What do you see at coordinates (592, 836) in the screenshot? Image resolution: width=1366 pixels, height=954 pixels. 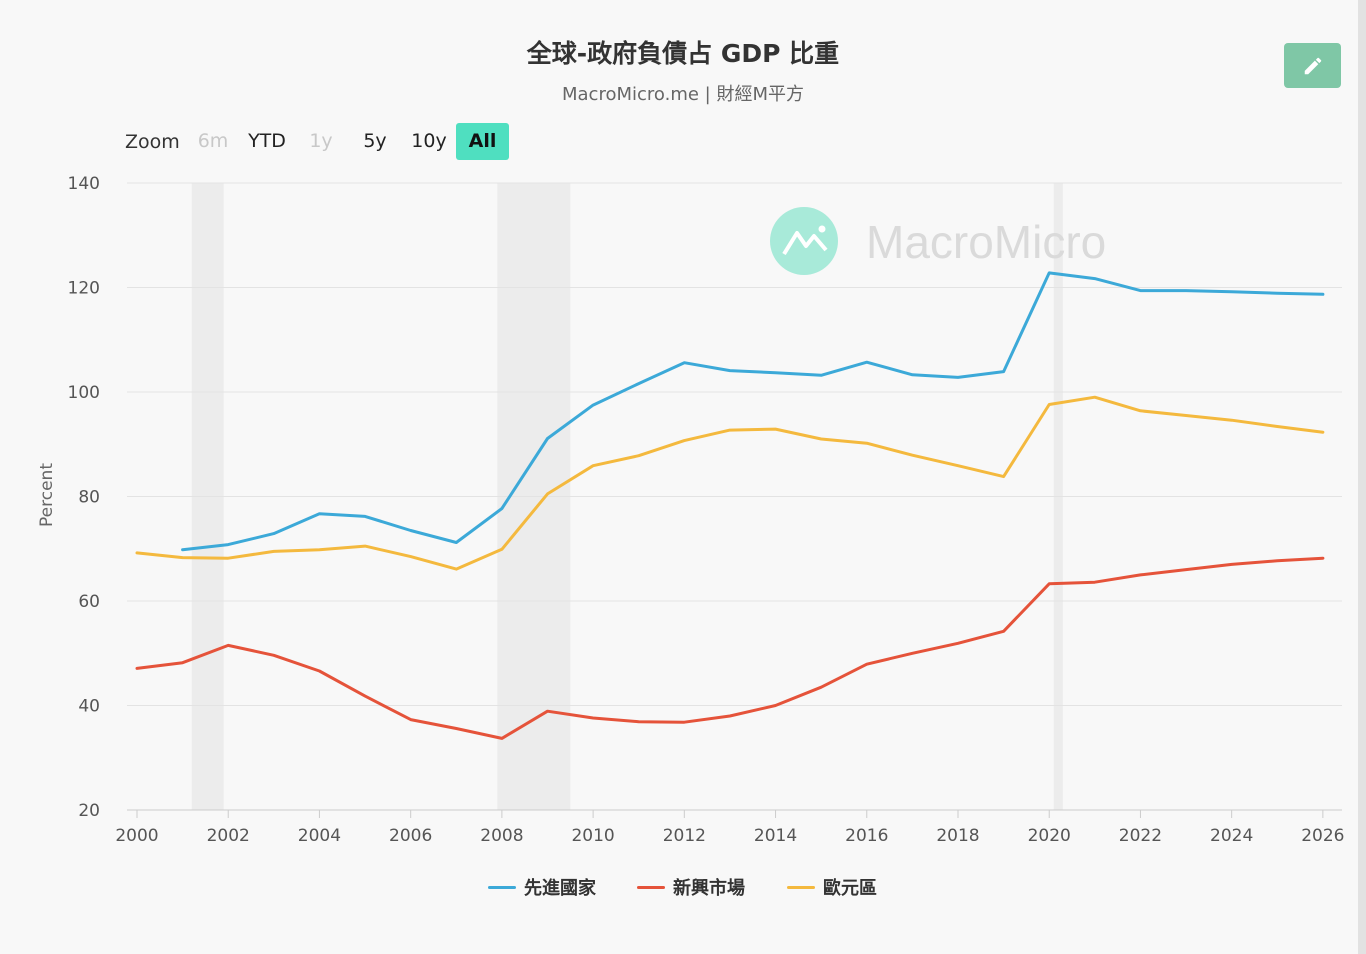 I see `x-tick-label: 2010` at bounding box center [592, 836].